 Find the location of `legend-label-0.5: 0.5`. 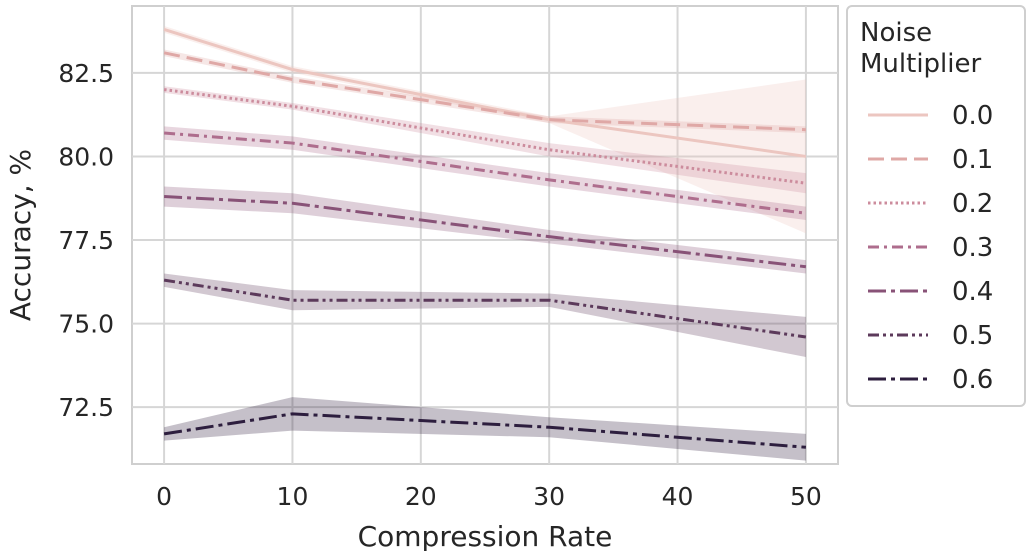

legend-label-0.5: 0.5 is located at coordinates (972, 336).